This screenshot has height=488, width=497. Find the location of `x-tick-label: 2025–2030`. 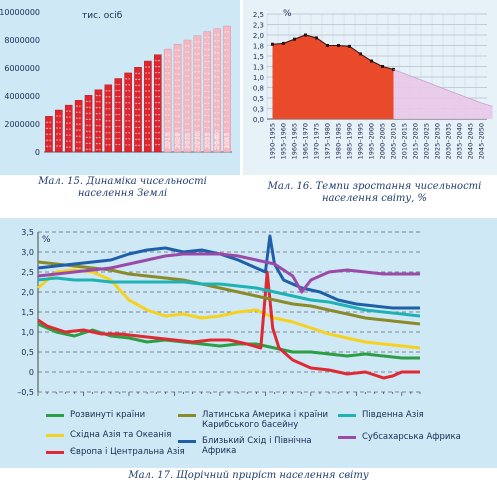

x-tick-label: 2025–2030 is located at coordinates (438, 141).